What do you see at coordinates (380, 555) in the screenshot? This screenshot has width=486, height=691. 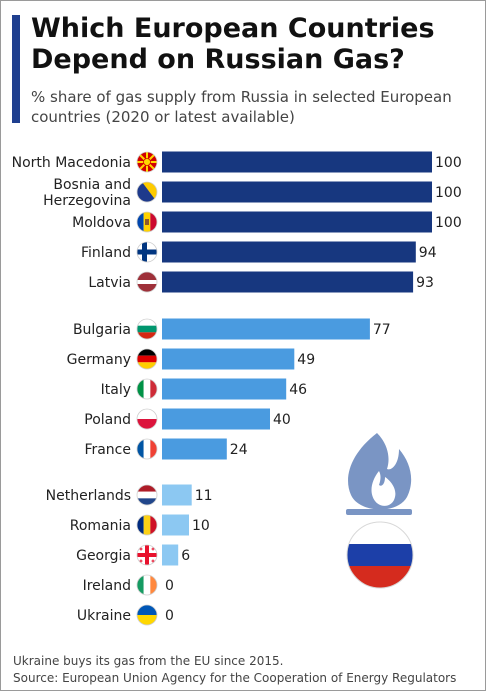 I see `russia-flag-icon` at bounding box center [380, 555].